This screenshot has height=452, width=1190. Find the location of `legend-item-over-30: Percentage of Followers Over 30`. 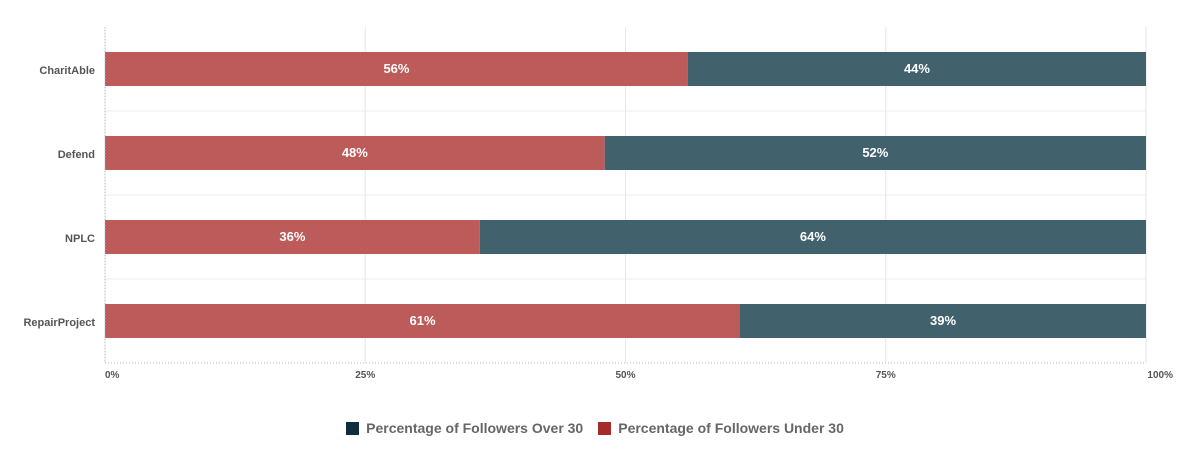

legend-item-over-30: Percentage of Followers Over 30 is located at coordinates (464, 428).